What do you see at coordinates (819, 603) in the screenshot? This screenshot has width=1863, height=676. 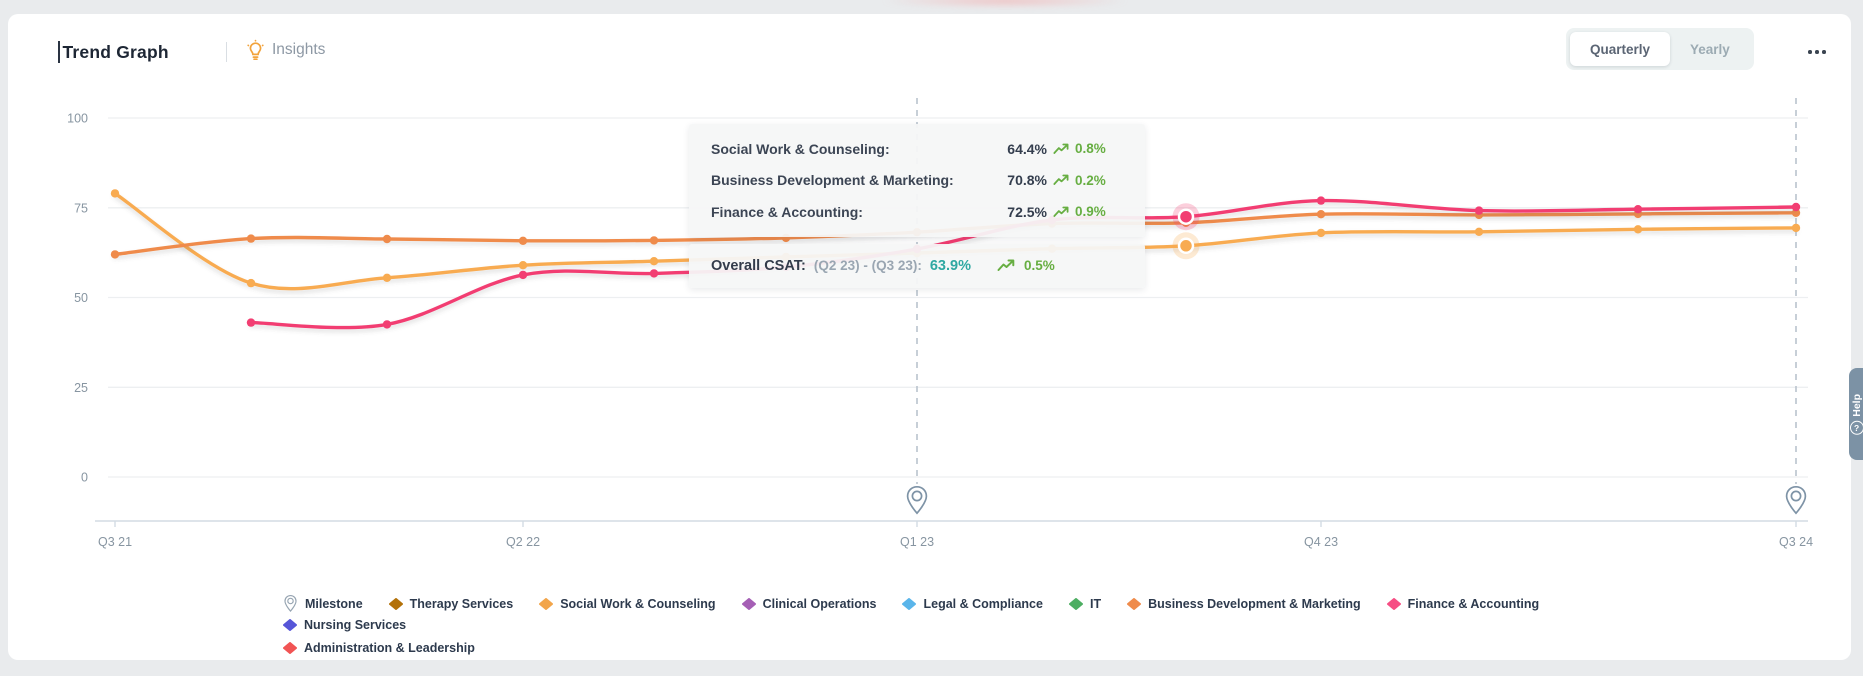 I see `legend-label: Clinical Operations` at bounding box center [819, 603].